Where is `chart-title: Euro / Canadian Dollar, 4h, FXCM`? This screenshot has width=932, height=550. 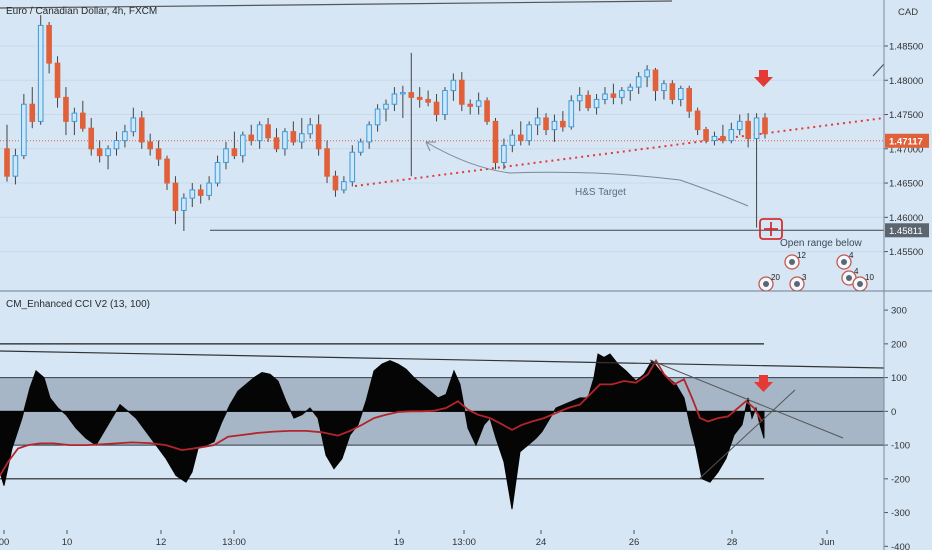 chart-title: Euro / Canadian Dollar, 4h, FXCM is located at coordinates (81, 11).